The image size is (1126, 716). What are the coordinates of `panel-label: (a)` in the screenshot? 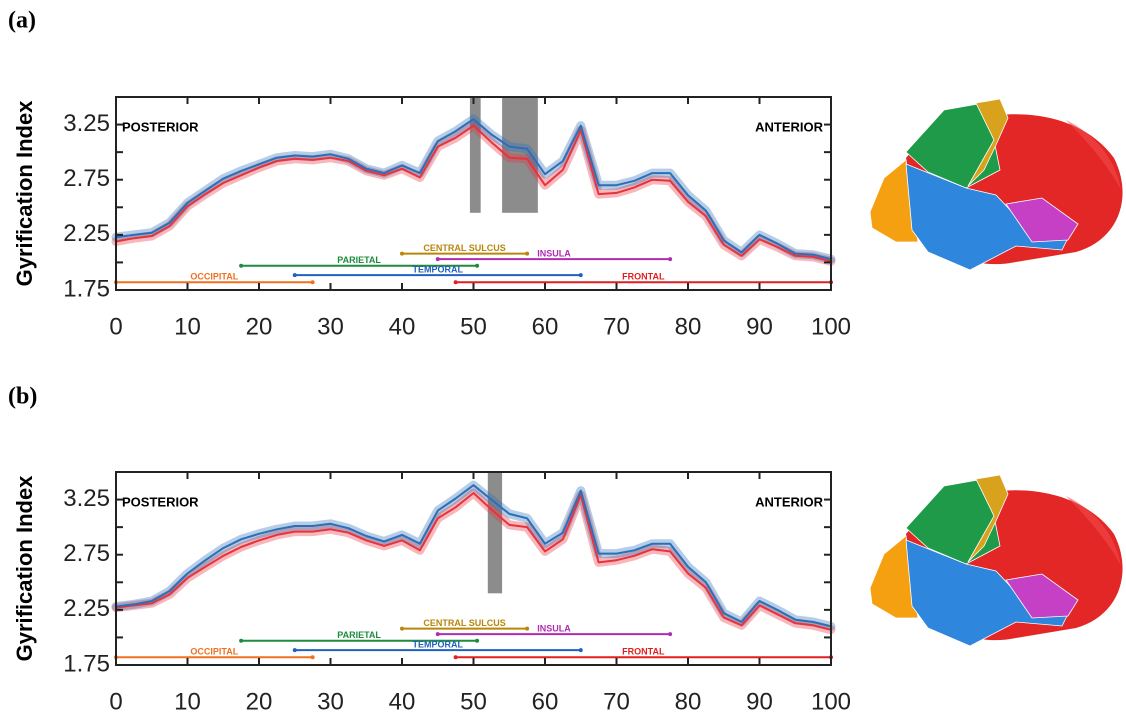 It's located at (22, 21).